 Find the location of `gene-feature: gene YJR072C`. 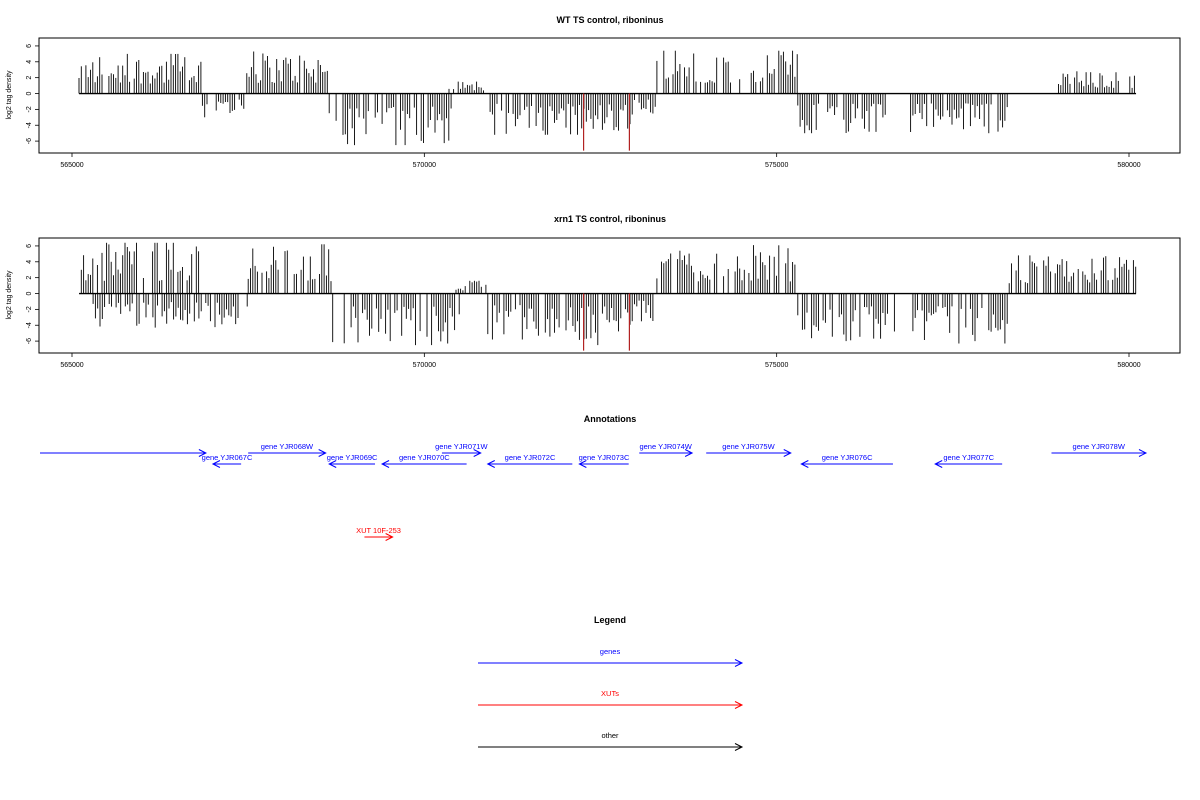

gene-feature: gene YJR072C is located at coordinates (529, 460).